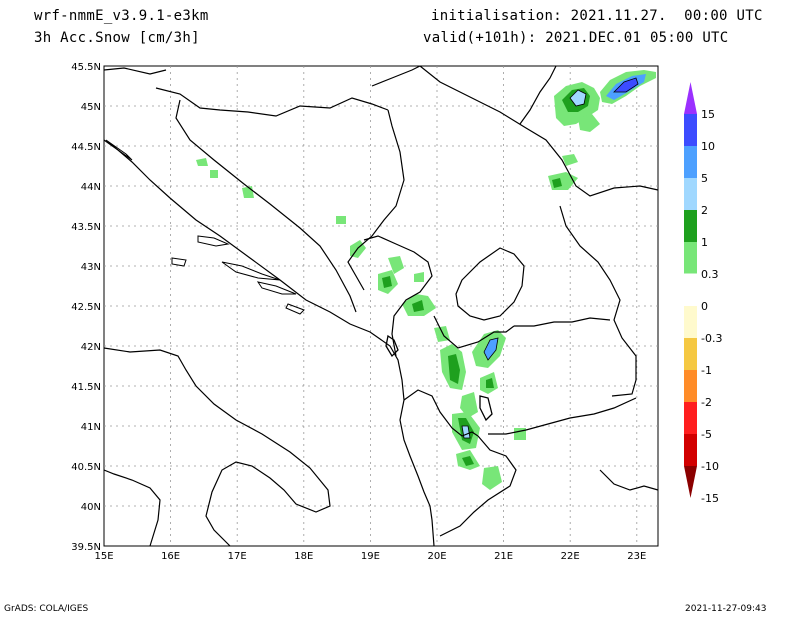 The width and height of the screenshot is (800, 618). What do you see at coordinates (626, 85) in the screenshot?
I see `snow-area-ne-2-heavy` at bounding box center [626, 85].